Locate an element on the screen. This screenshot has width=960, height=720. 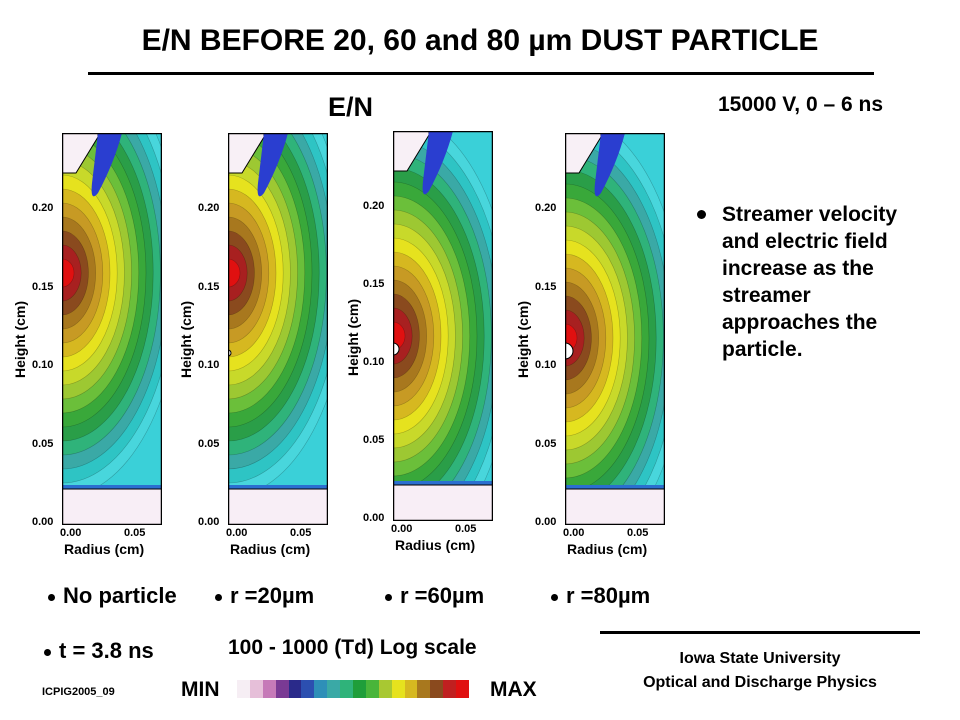
panel-caption: No particle is located at coordinates (112, 596).